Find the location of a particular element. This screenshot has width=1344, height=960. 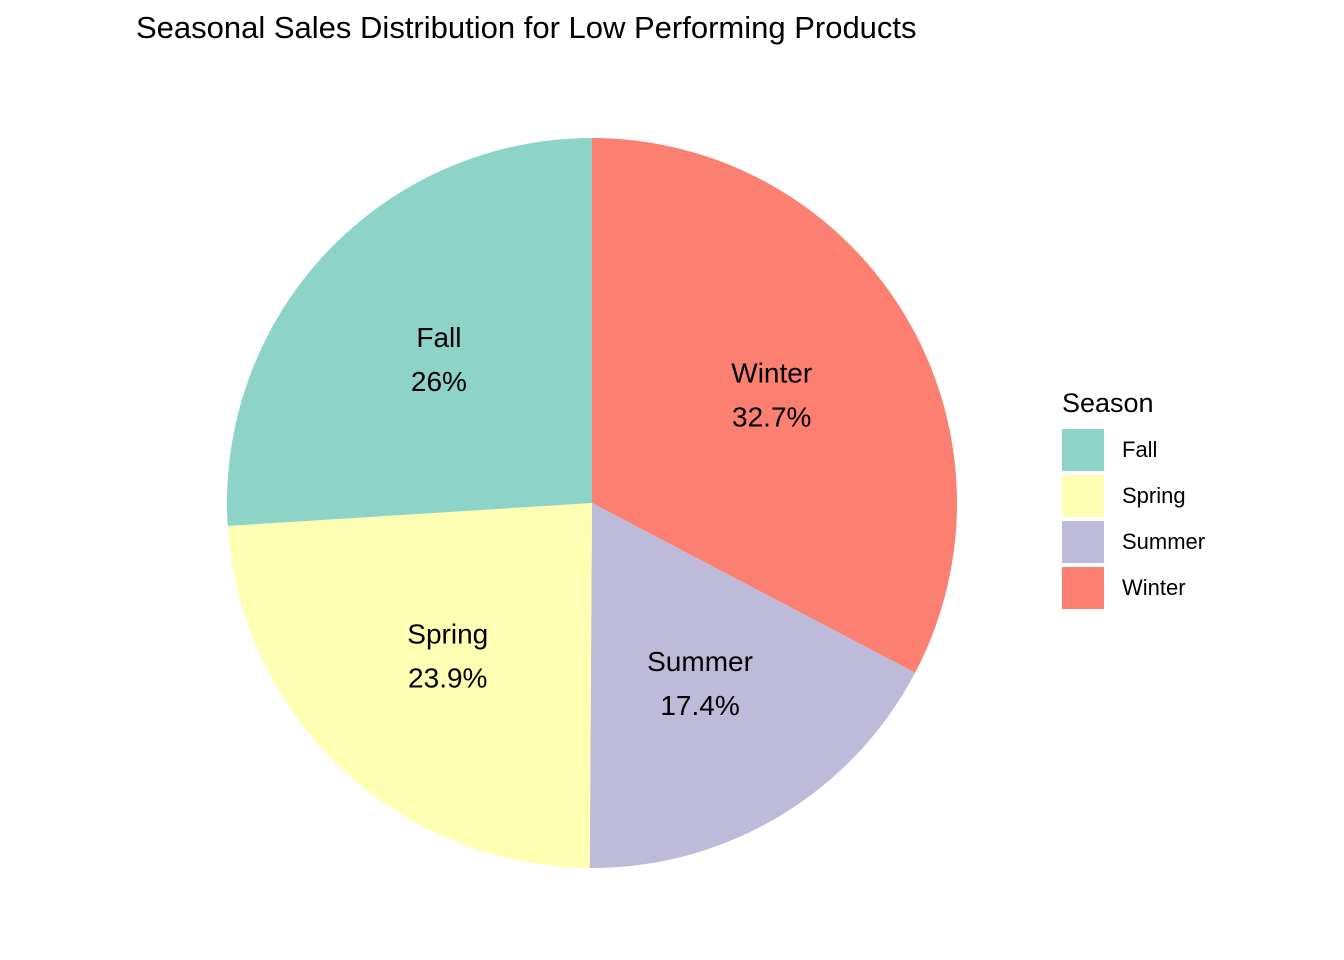

legend-key-summer is located at coordinates (1083, 542).